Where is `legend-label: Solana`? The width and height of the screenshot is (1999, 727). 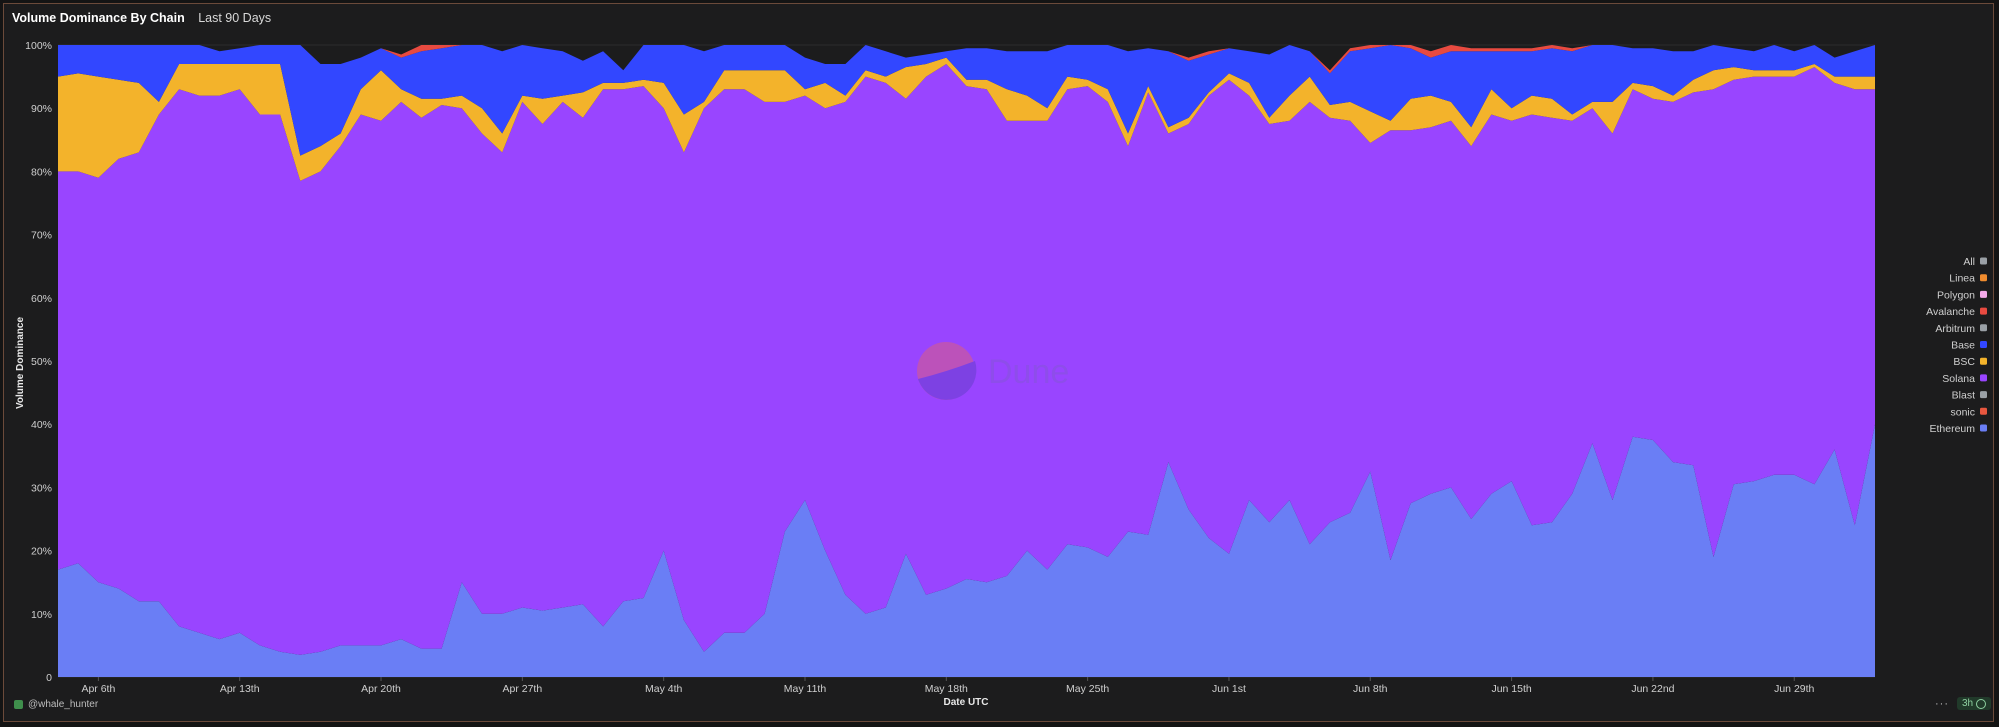 legend-label: Solana is located at coordinates (1958, 379).